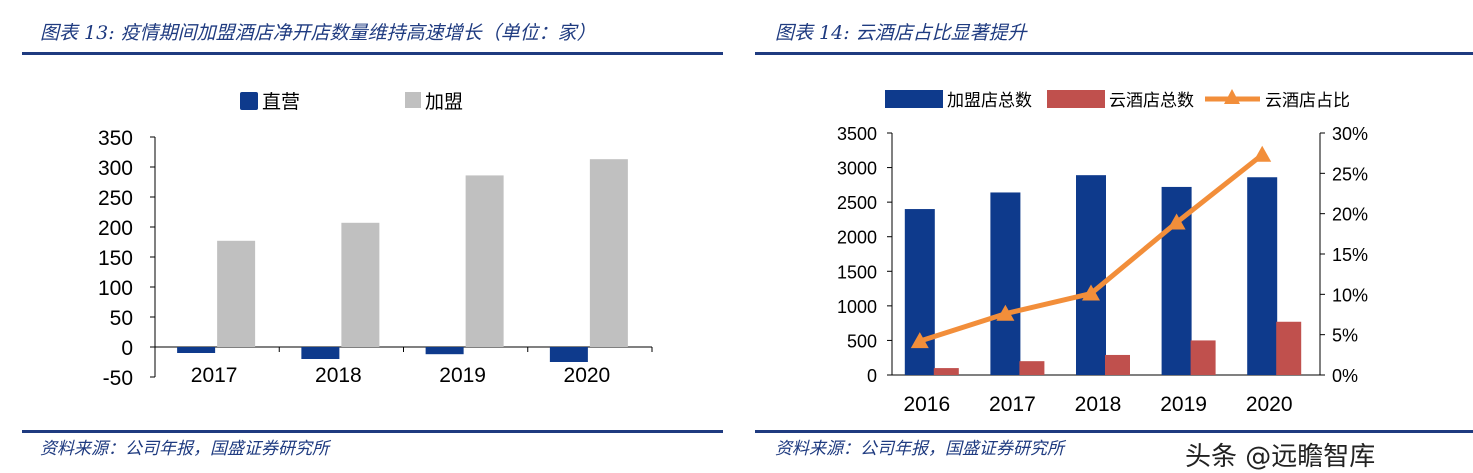  Describe the element at coordinates (901, 33) in the screenshot. I see `right-figure-title: 图表 14: 云酒店占比显著提升` at that location.